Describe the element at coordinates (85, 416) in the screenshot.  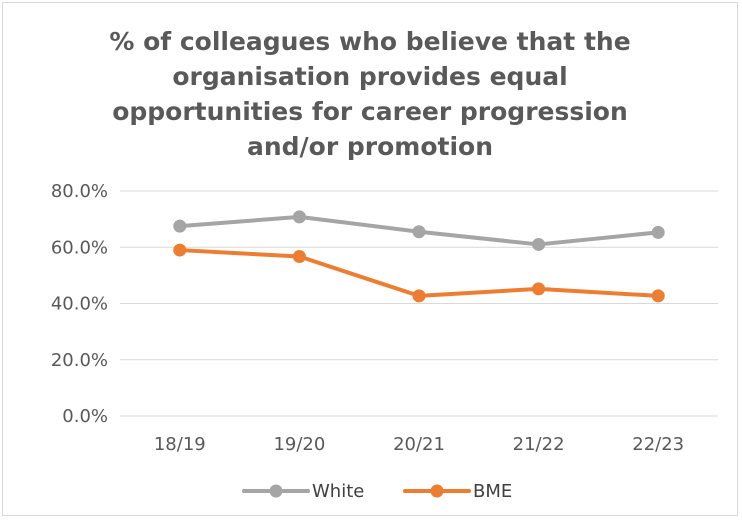
I see `y-tick-label: 0.0%` at that location.